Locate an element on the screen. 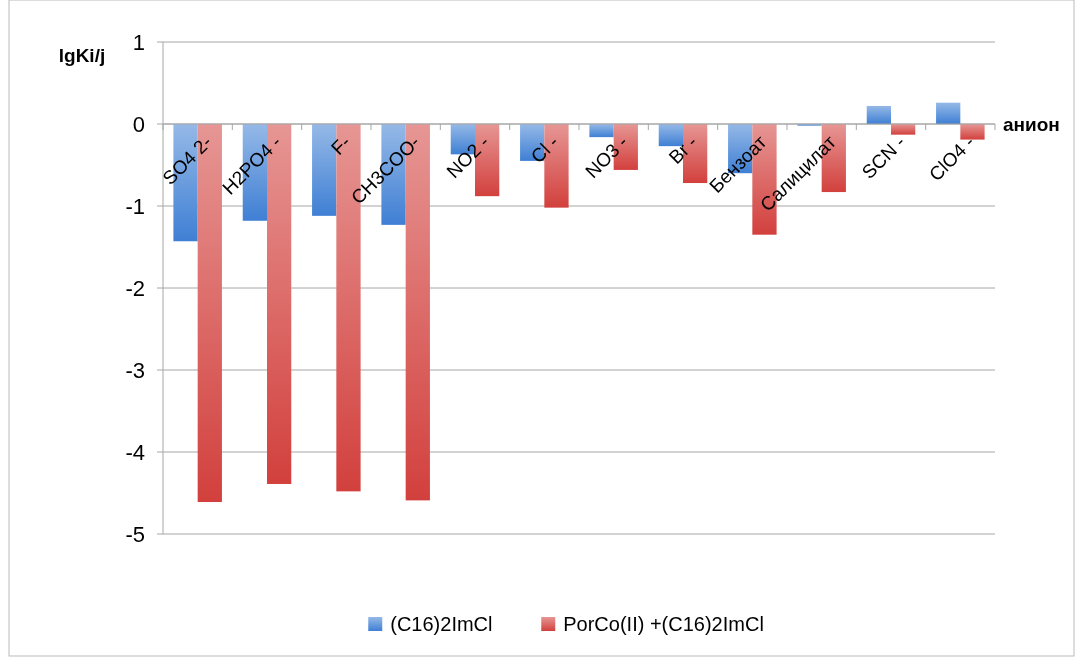 The height and width of the screenshot is (657, 1075). y-tick-label: -2 is located at coordinates (135, 288).